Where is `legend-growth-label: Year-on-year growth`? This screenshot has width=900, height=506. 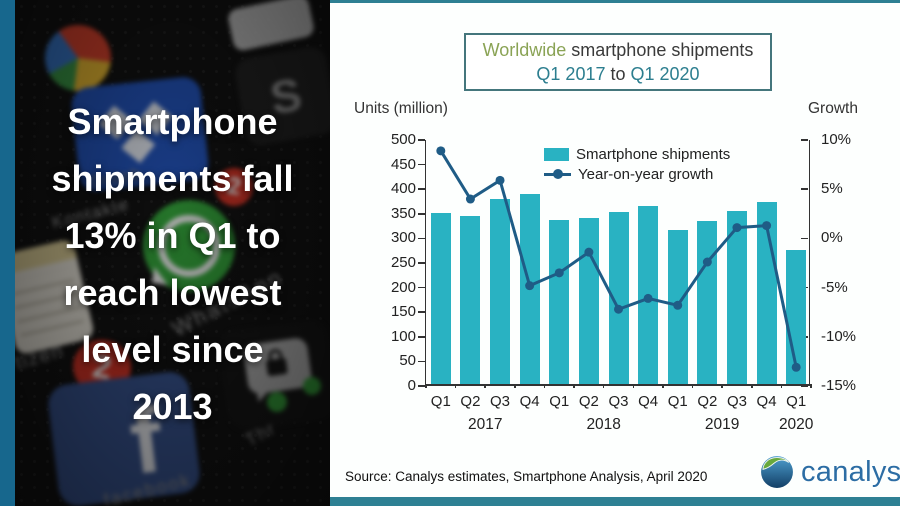
legend-growth-label: Year-on-year growth is located at coordinates (646, 174).